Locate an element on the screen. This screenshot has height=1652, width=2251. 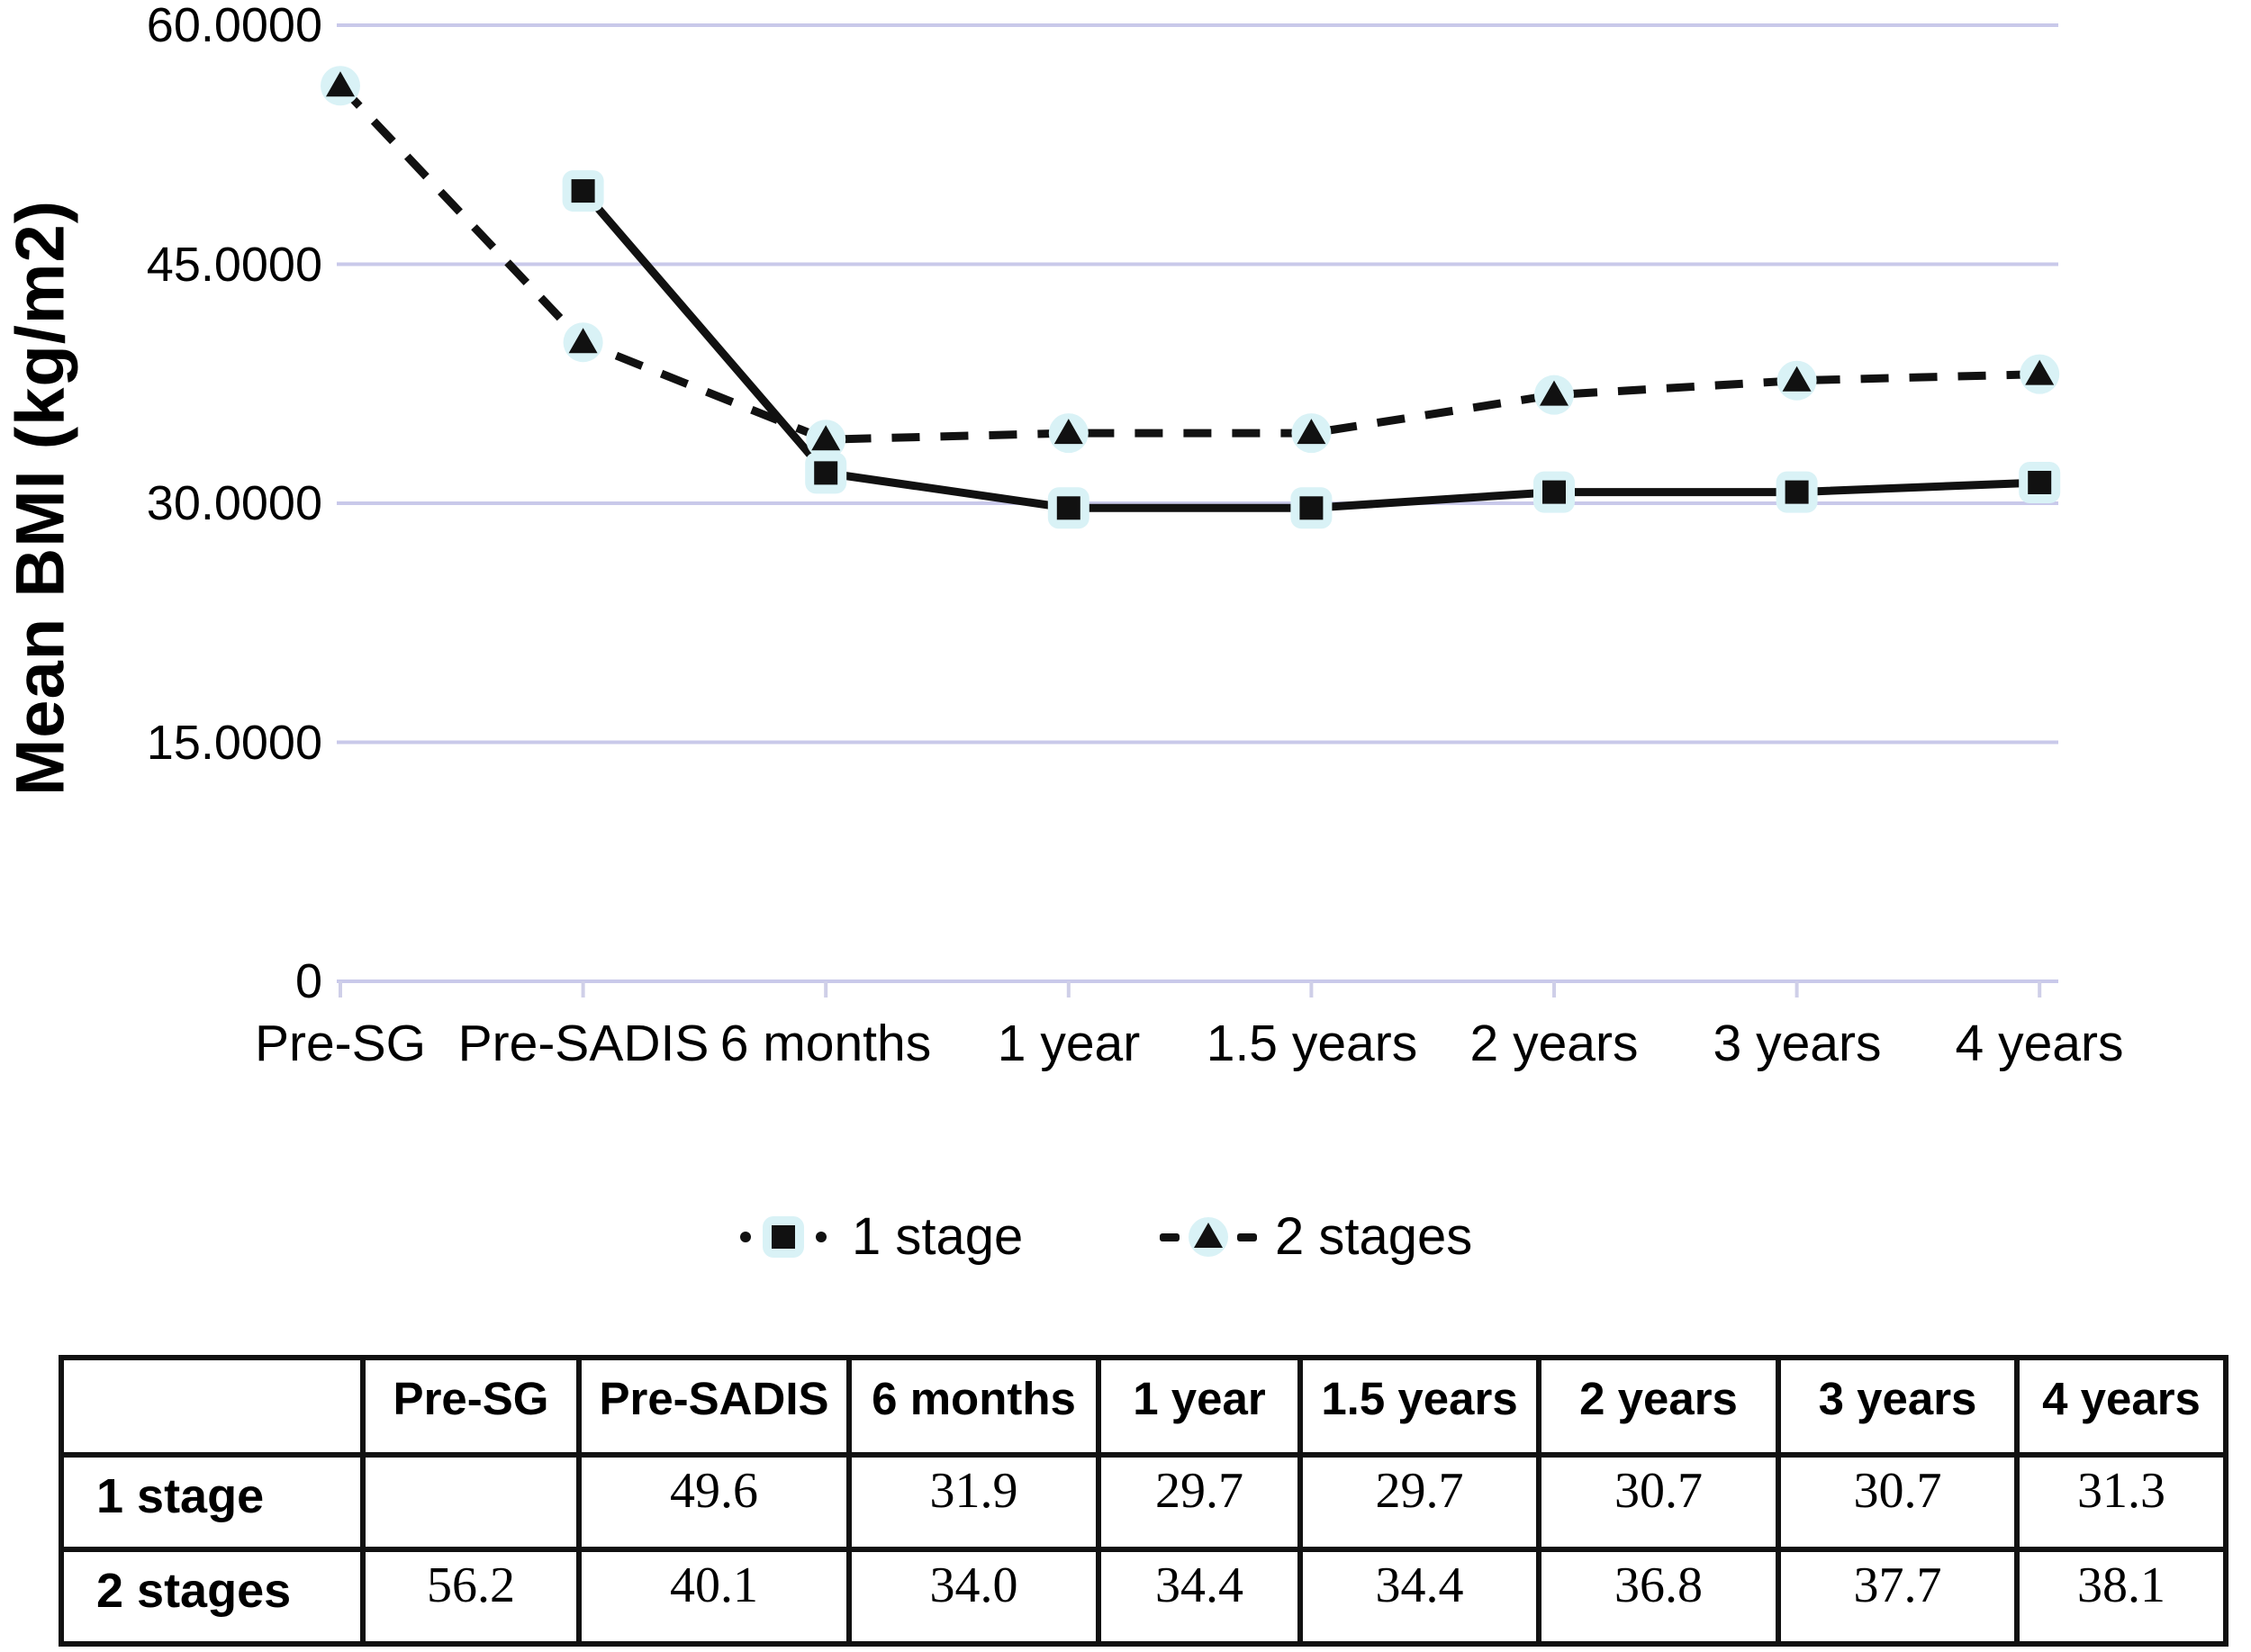
triangle-marker-icon is located at coordinates (1209, 1237).